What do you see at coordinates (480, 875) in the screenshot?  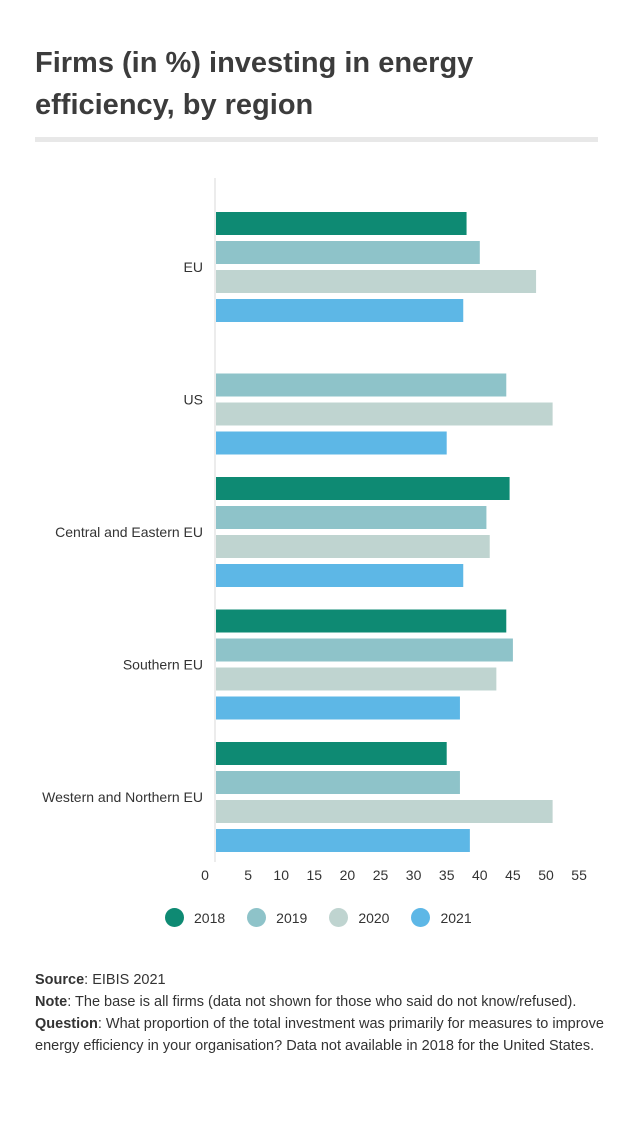 I see `x-tick-label: 40` at bounding box center [480, 875].